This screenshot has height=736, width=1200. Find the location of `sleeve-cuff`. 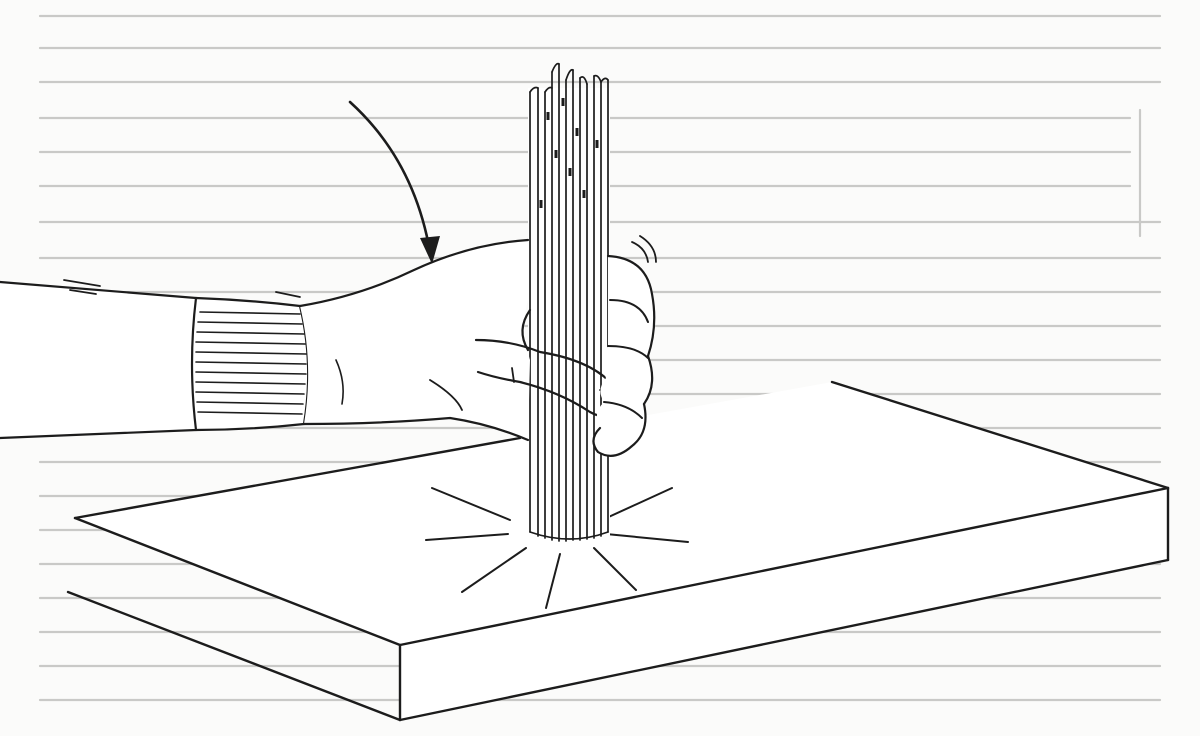

sleeve-cuff is located at coordinates (155, 359).